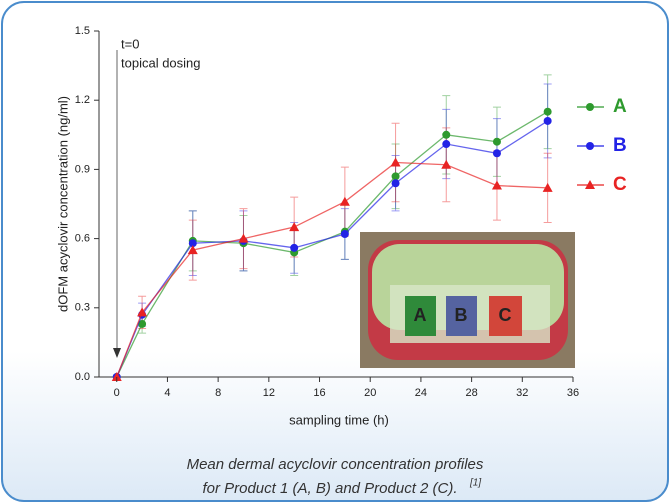 Image resolution: width=670 pixels, height=503 pixels. What do you see at coordinates (82, 377) in the screenshot?
I see `y-tick-label: 0.0` at bounding box center [82, 377].